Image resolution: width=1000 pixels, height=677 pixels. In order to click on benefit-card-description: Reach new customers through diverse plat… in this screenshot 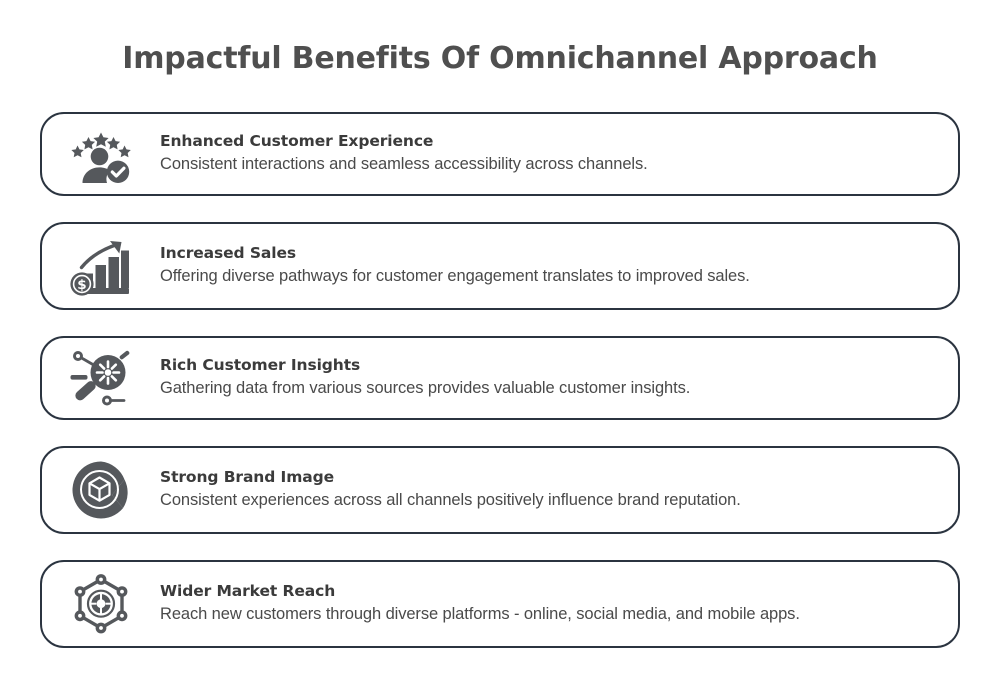, I will do `click(480, 613)`.